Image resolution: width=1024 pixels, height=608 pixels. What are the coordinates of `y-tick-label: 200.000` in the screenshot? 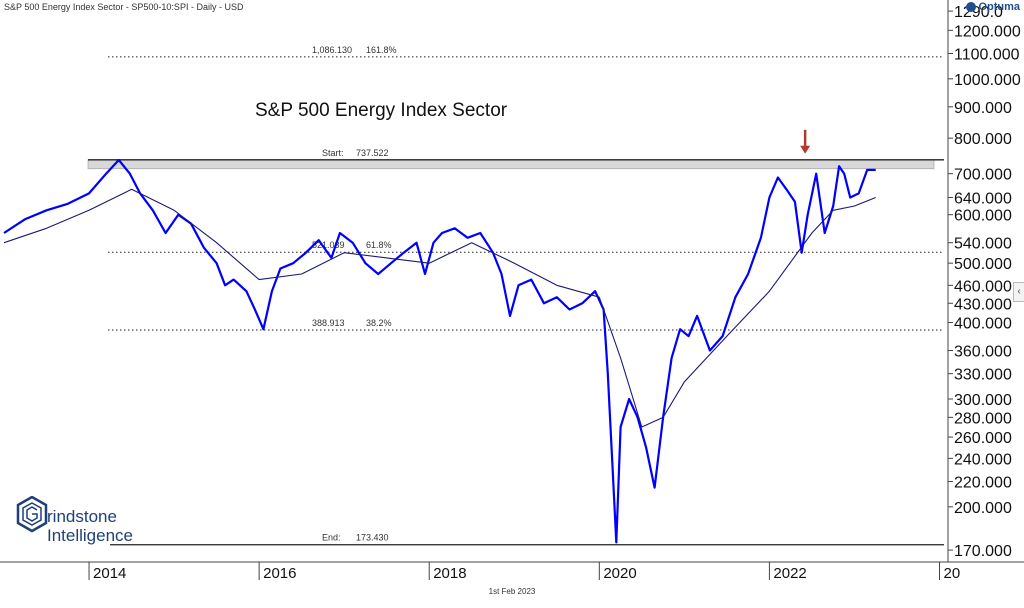 It's located at (983, 508).